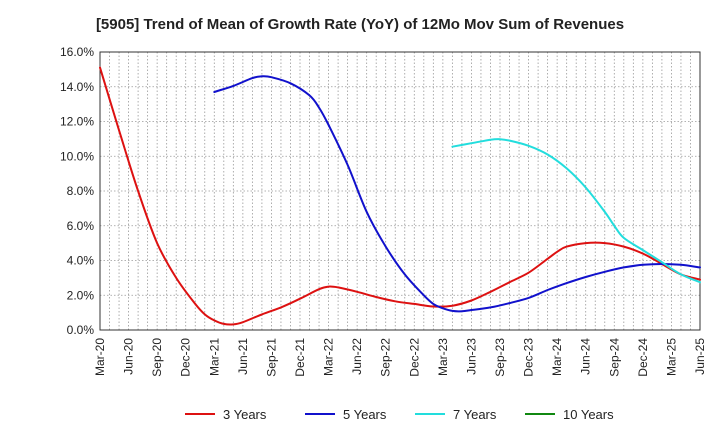 The height and width of the screenshot is (440, 720). What do you see at coordinates (471, 356) in the screenshot?
I see `x-tick-label: Jun-23` at bounding box center [471, 356].